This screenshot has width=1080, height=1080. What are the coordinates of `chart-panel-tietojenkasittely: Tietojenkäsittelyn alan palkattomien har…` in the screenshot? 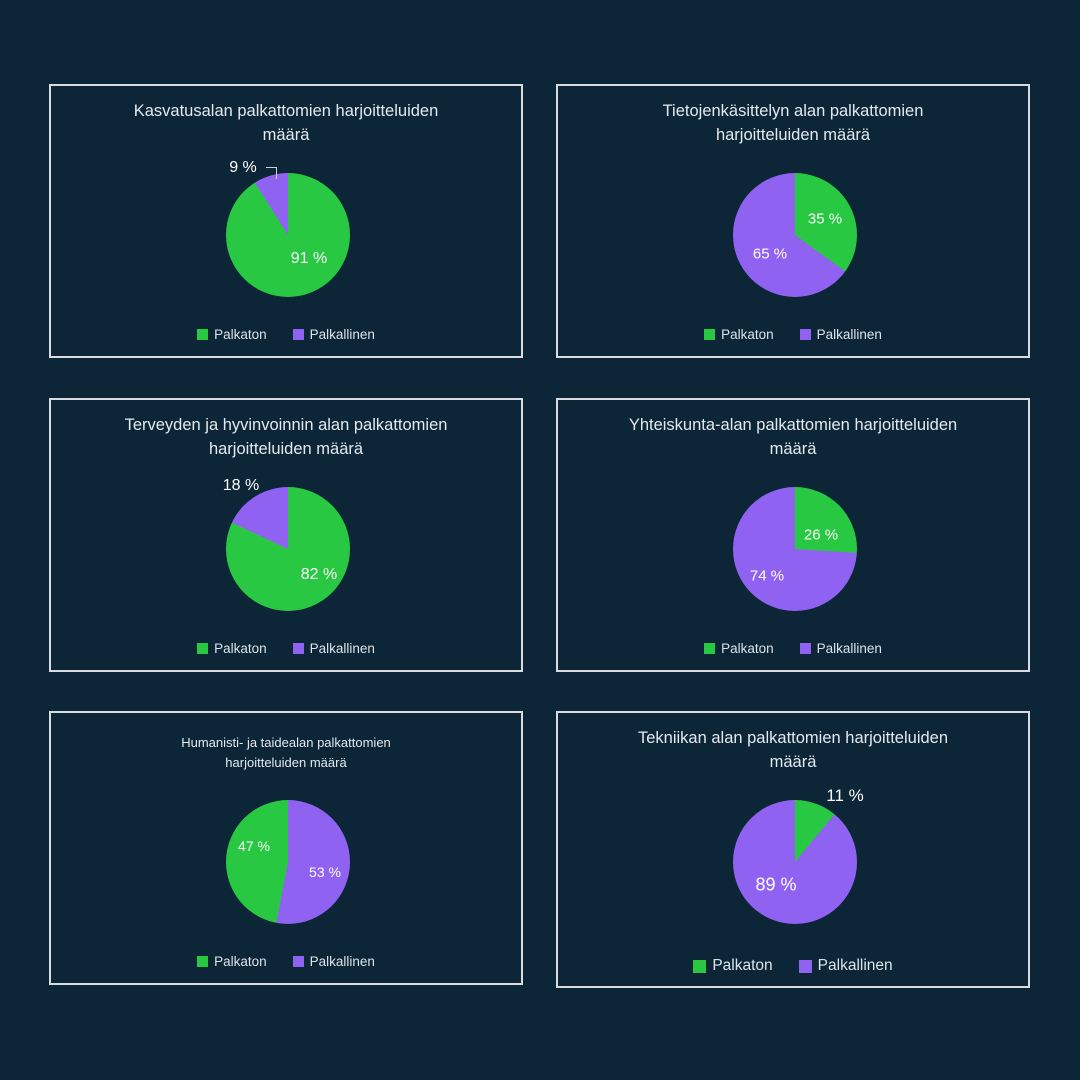 It's located at (793, 221).